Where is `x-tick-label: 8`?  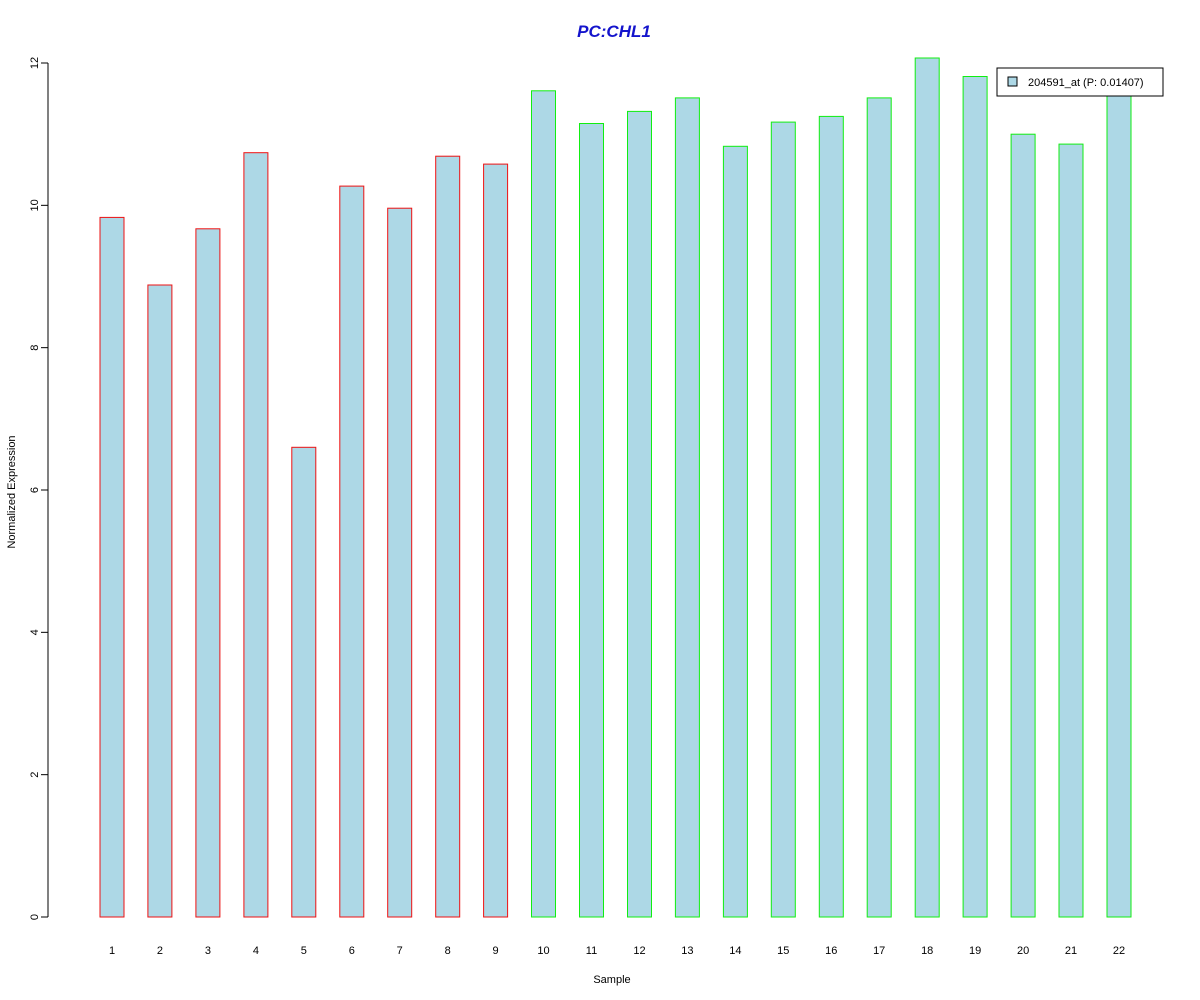 x-tick-label: 8 is located at coordinates (448, 951).